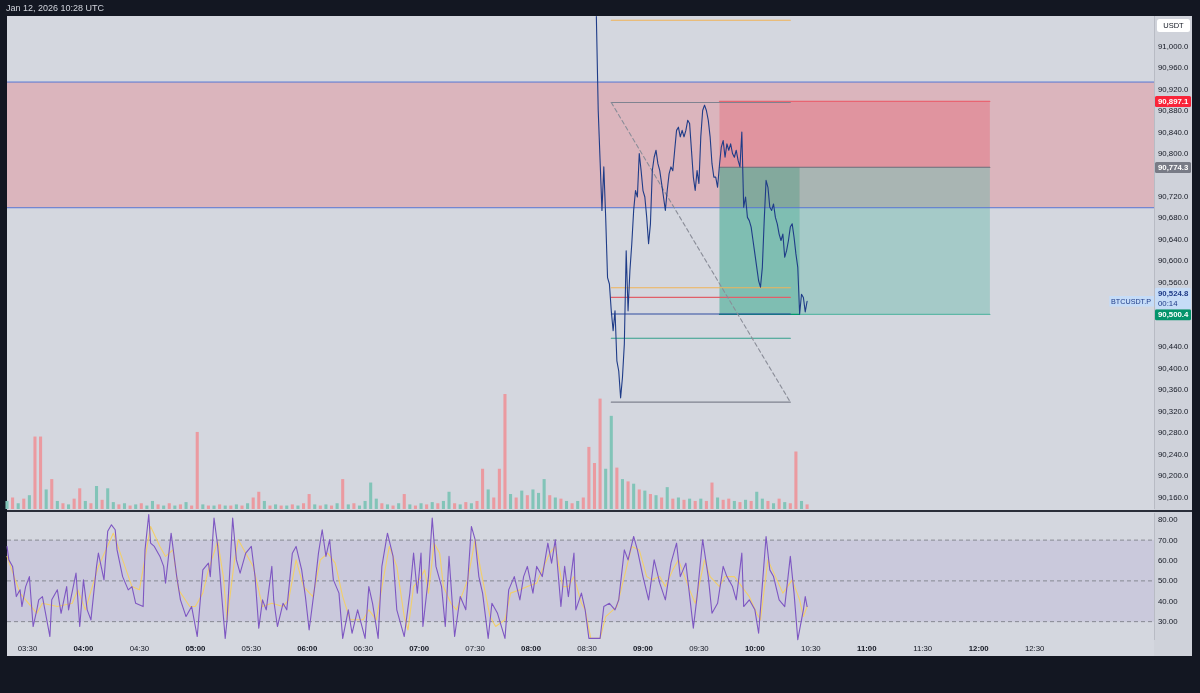  I want to click on text: Jan 12, 2026 10:28 UTC, so click(55, 8).